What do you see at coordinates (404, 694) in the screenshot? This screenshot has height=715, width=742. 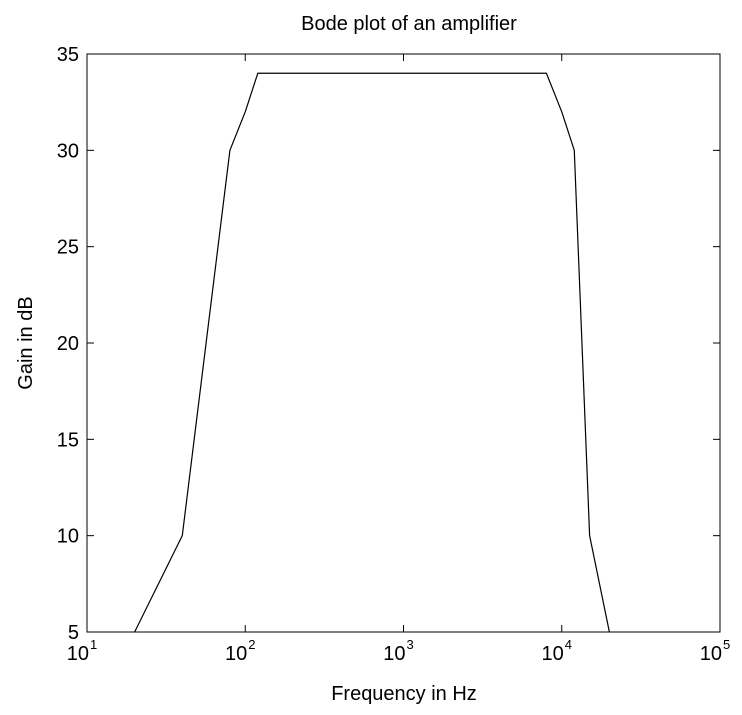 I see `x-axis-label: Frequency in Hz` at bounding box center [404, 694].